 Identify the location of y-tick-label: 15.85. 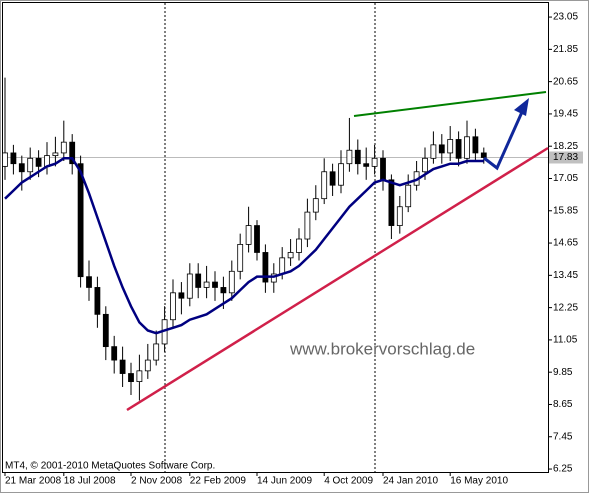
(565, 210).